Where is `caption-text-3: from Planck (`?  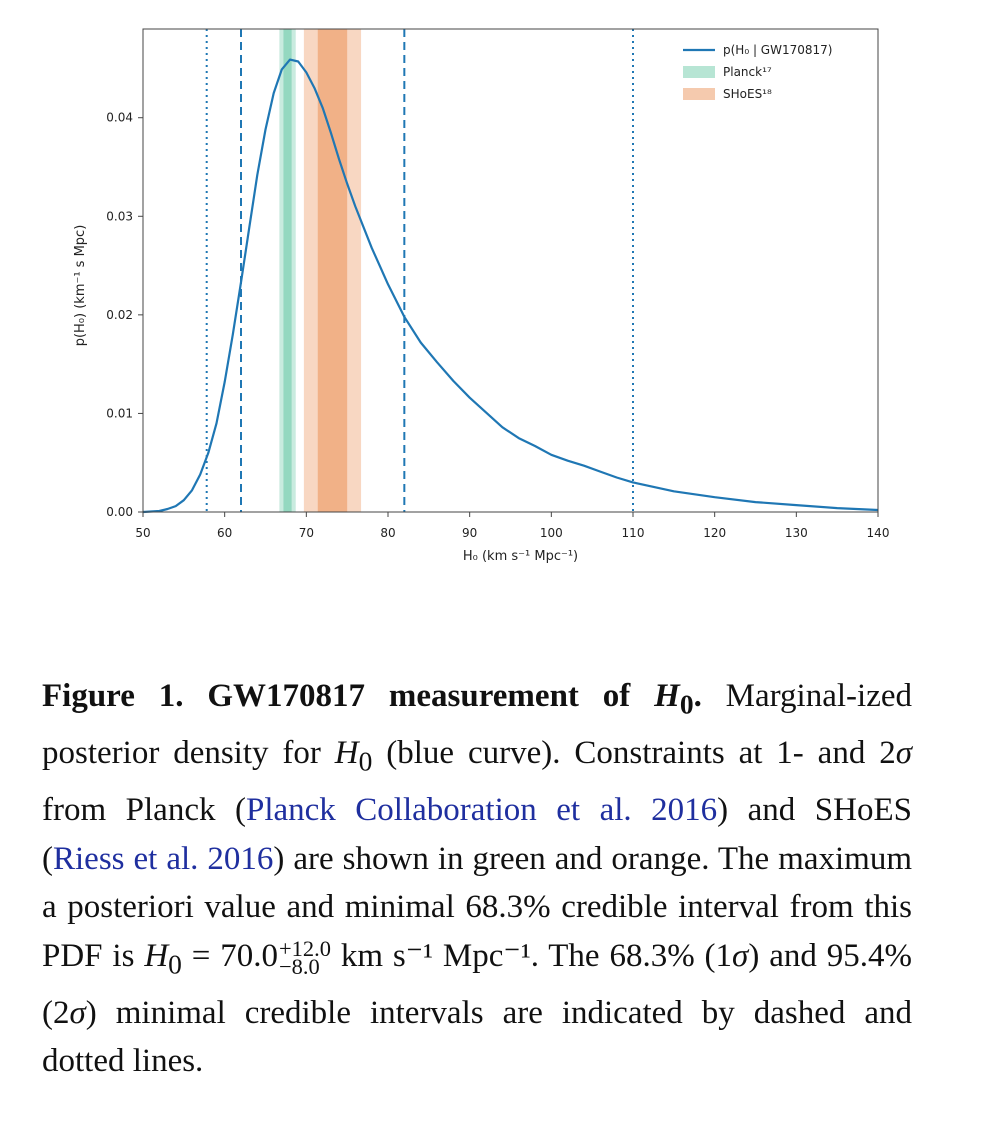 caption-text-3: from Planck ( is located at coordinates (144, 810).